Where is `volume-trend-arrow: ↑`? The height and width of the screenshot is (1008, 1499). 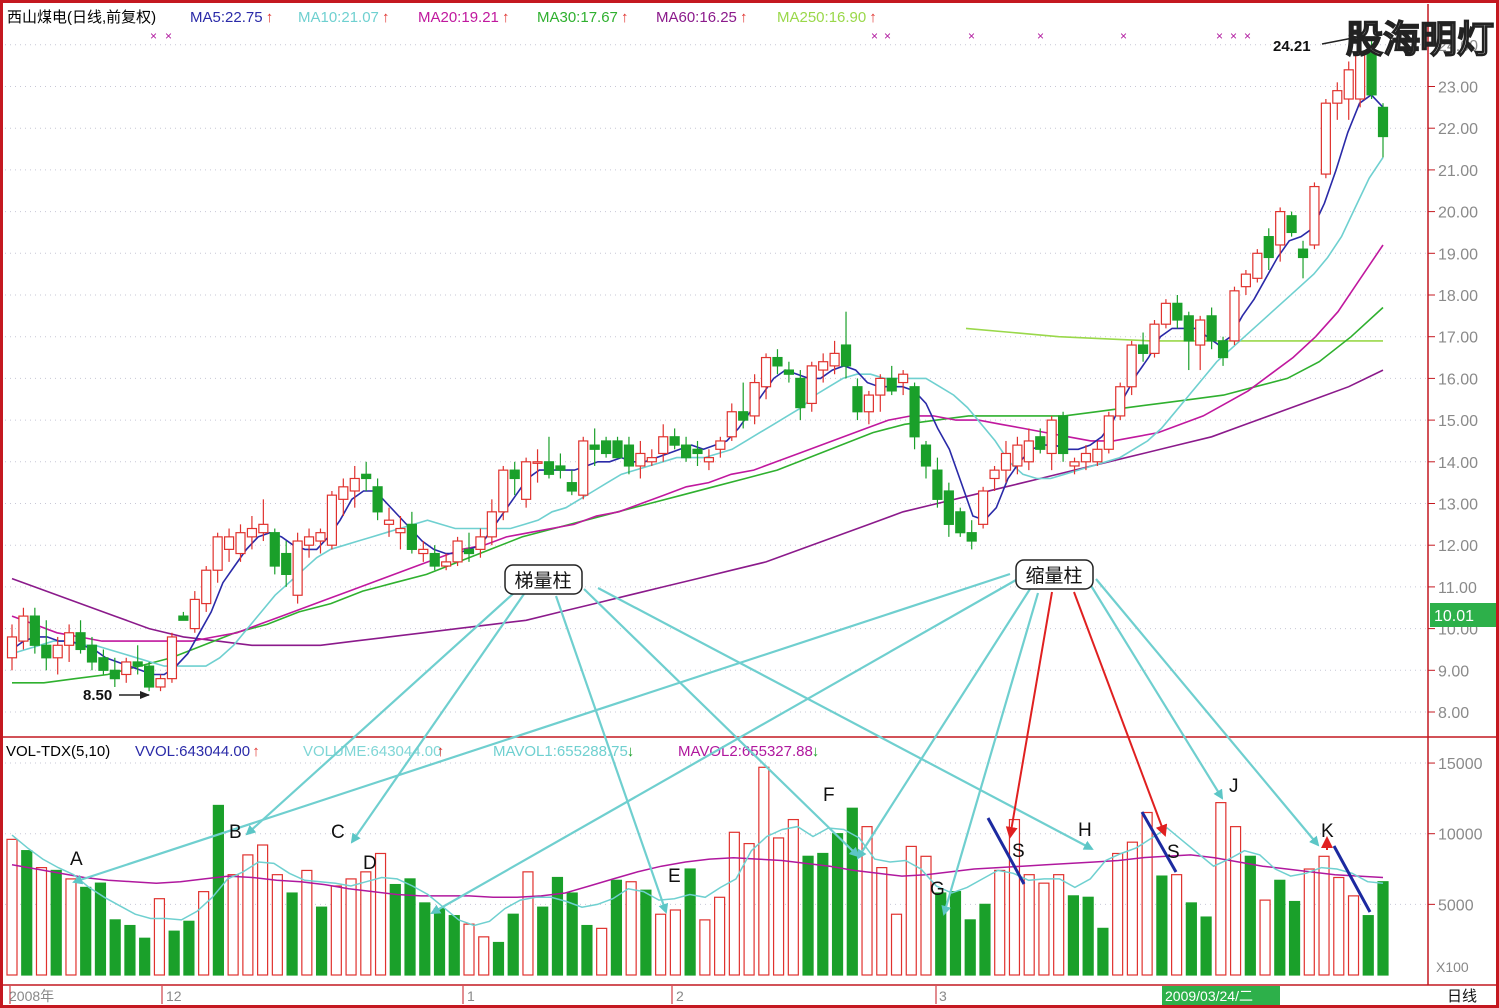
volume-trend-arrow: ↑ is located at coordinates (441, 751).